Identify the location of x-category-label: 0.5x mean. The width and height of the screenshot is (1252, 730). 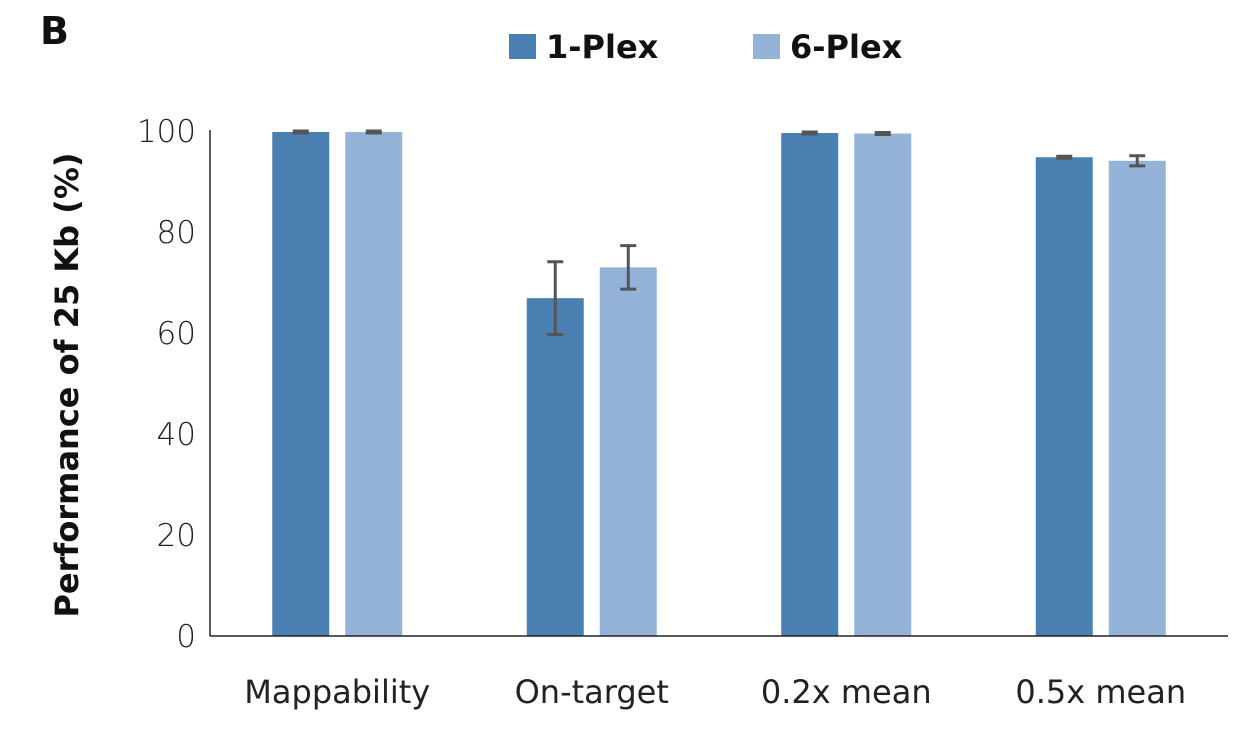
(1100, 692).